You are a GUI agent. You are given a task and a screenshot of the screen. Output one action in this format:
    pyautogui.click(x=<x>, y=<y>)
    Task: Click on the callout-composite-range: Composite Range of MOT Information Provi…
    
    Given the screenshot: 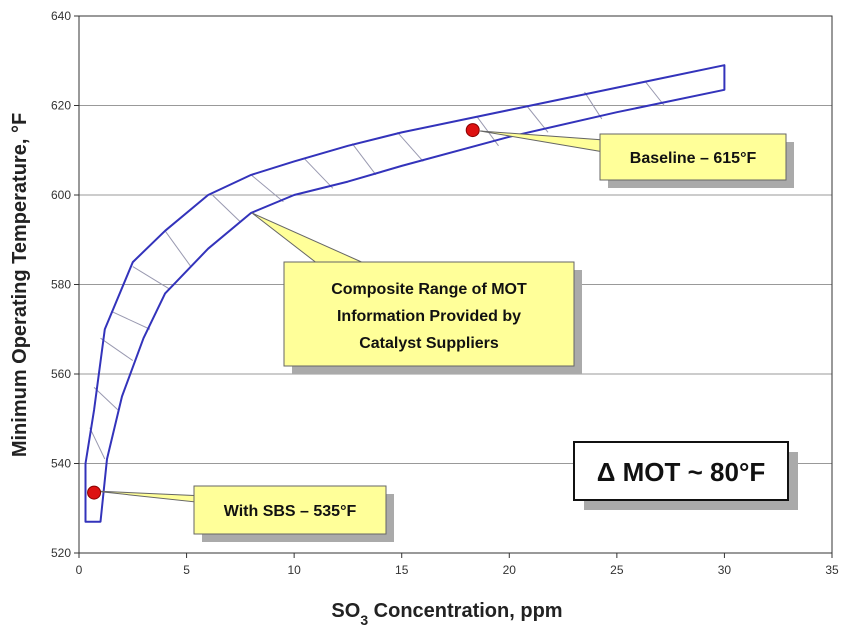 What is the action you would take?
    pyautogui.click(x=416, y=293)
    